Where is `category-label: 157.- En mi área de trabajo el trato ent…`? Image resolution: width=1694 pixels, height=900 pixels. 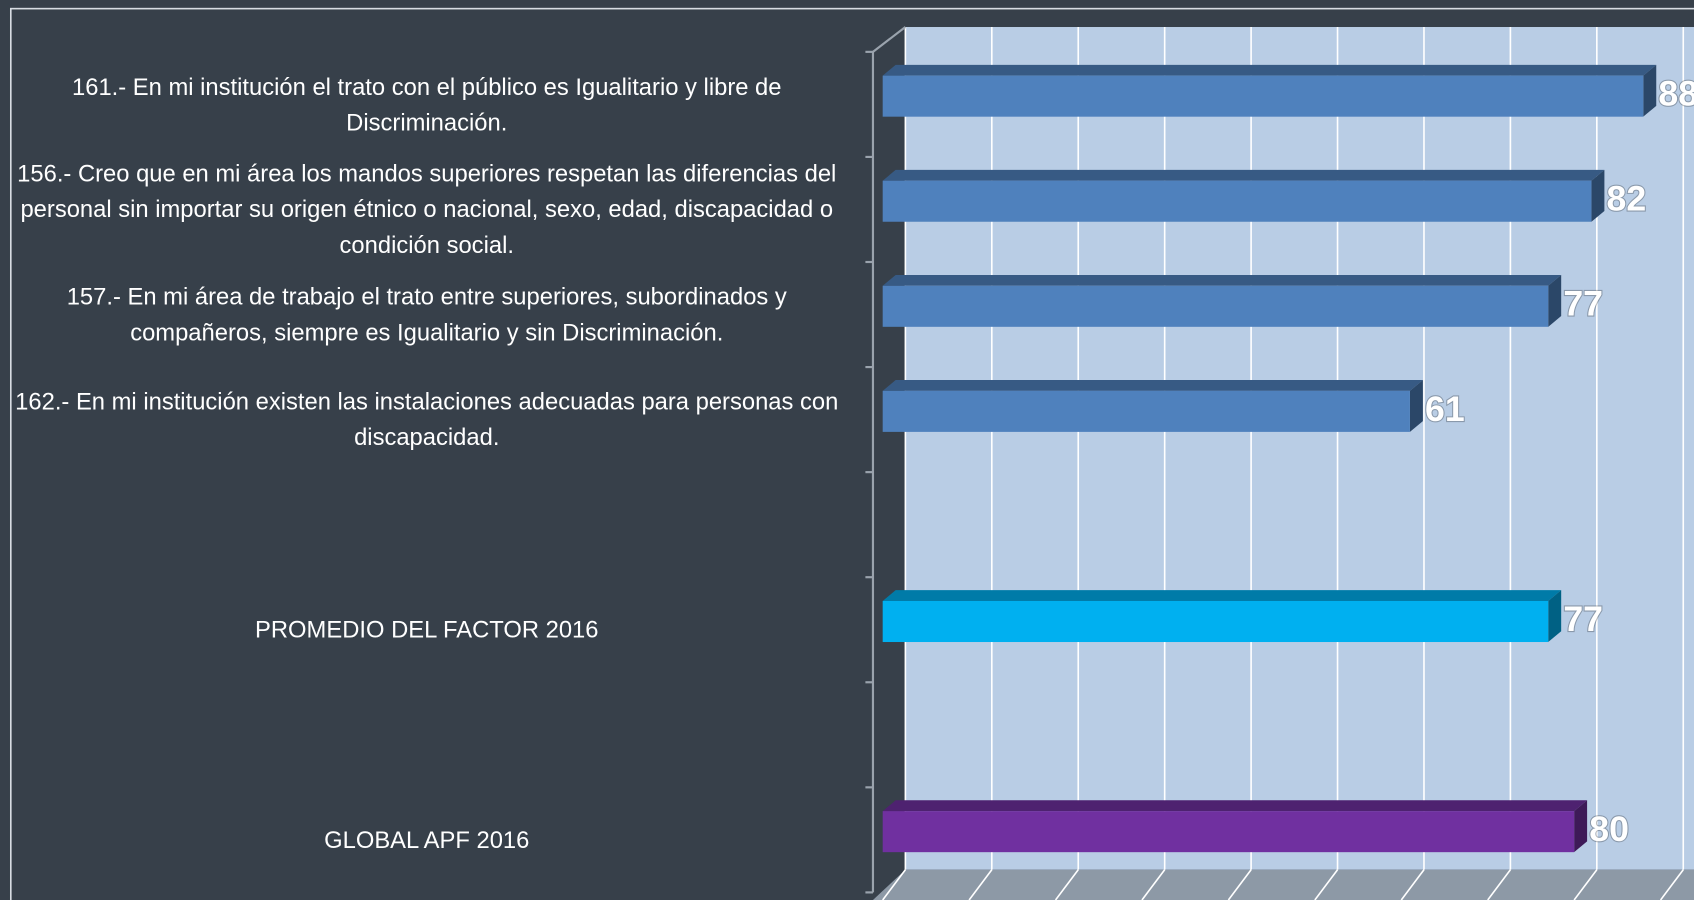
category-label: 157.- En mi área de trabajo el trato ent… is located at coordinates (426, 314).